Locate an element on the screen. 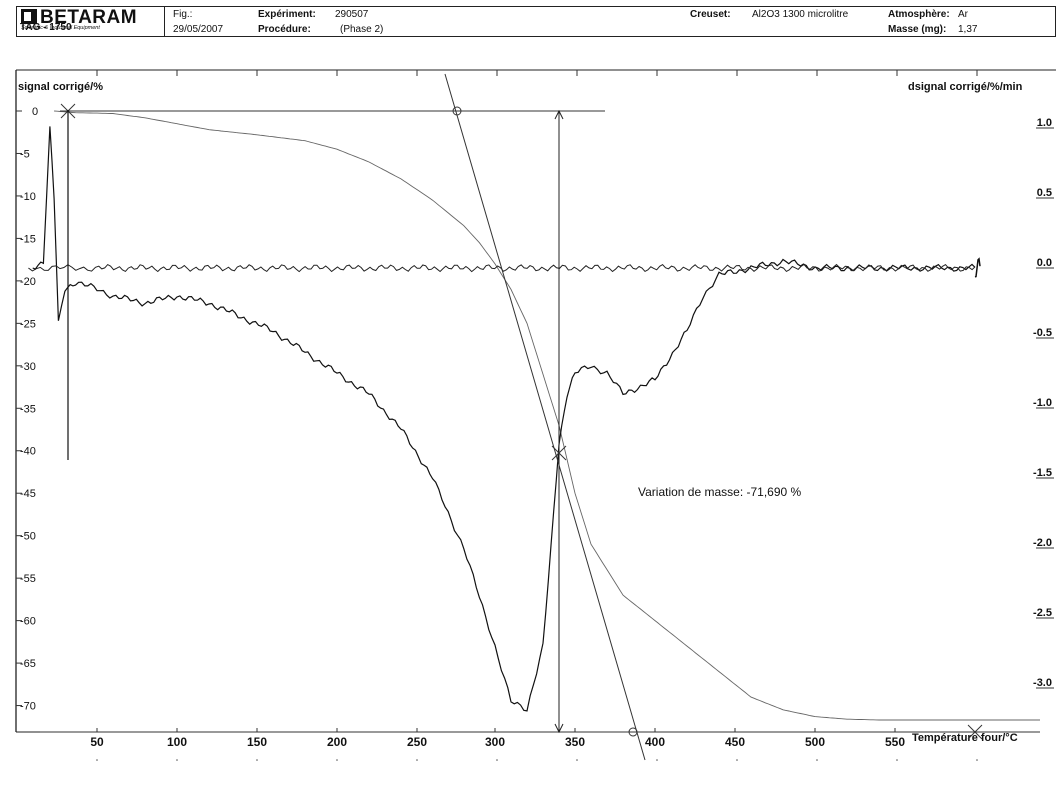 Image resolution: width=1058 pixels, height=800 pixels. y-tick-label: -25 is located at coordinates (28, 324).